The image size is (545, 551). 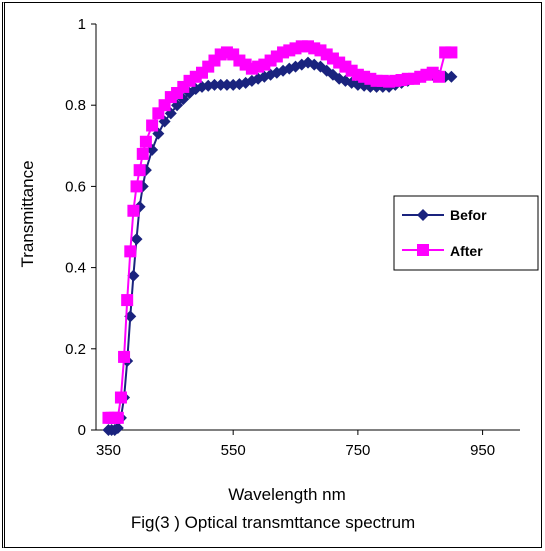 What do you see at coordinates (82, 430) in the screenshot?
I see `y-tick-label: 0` at bounding box center [82, 430].